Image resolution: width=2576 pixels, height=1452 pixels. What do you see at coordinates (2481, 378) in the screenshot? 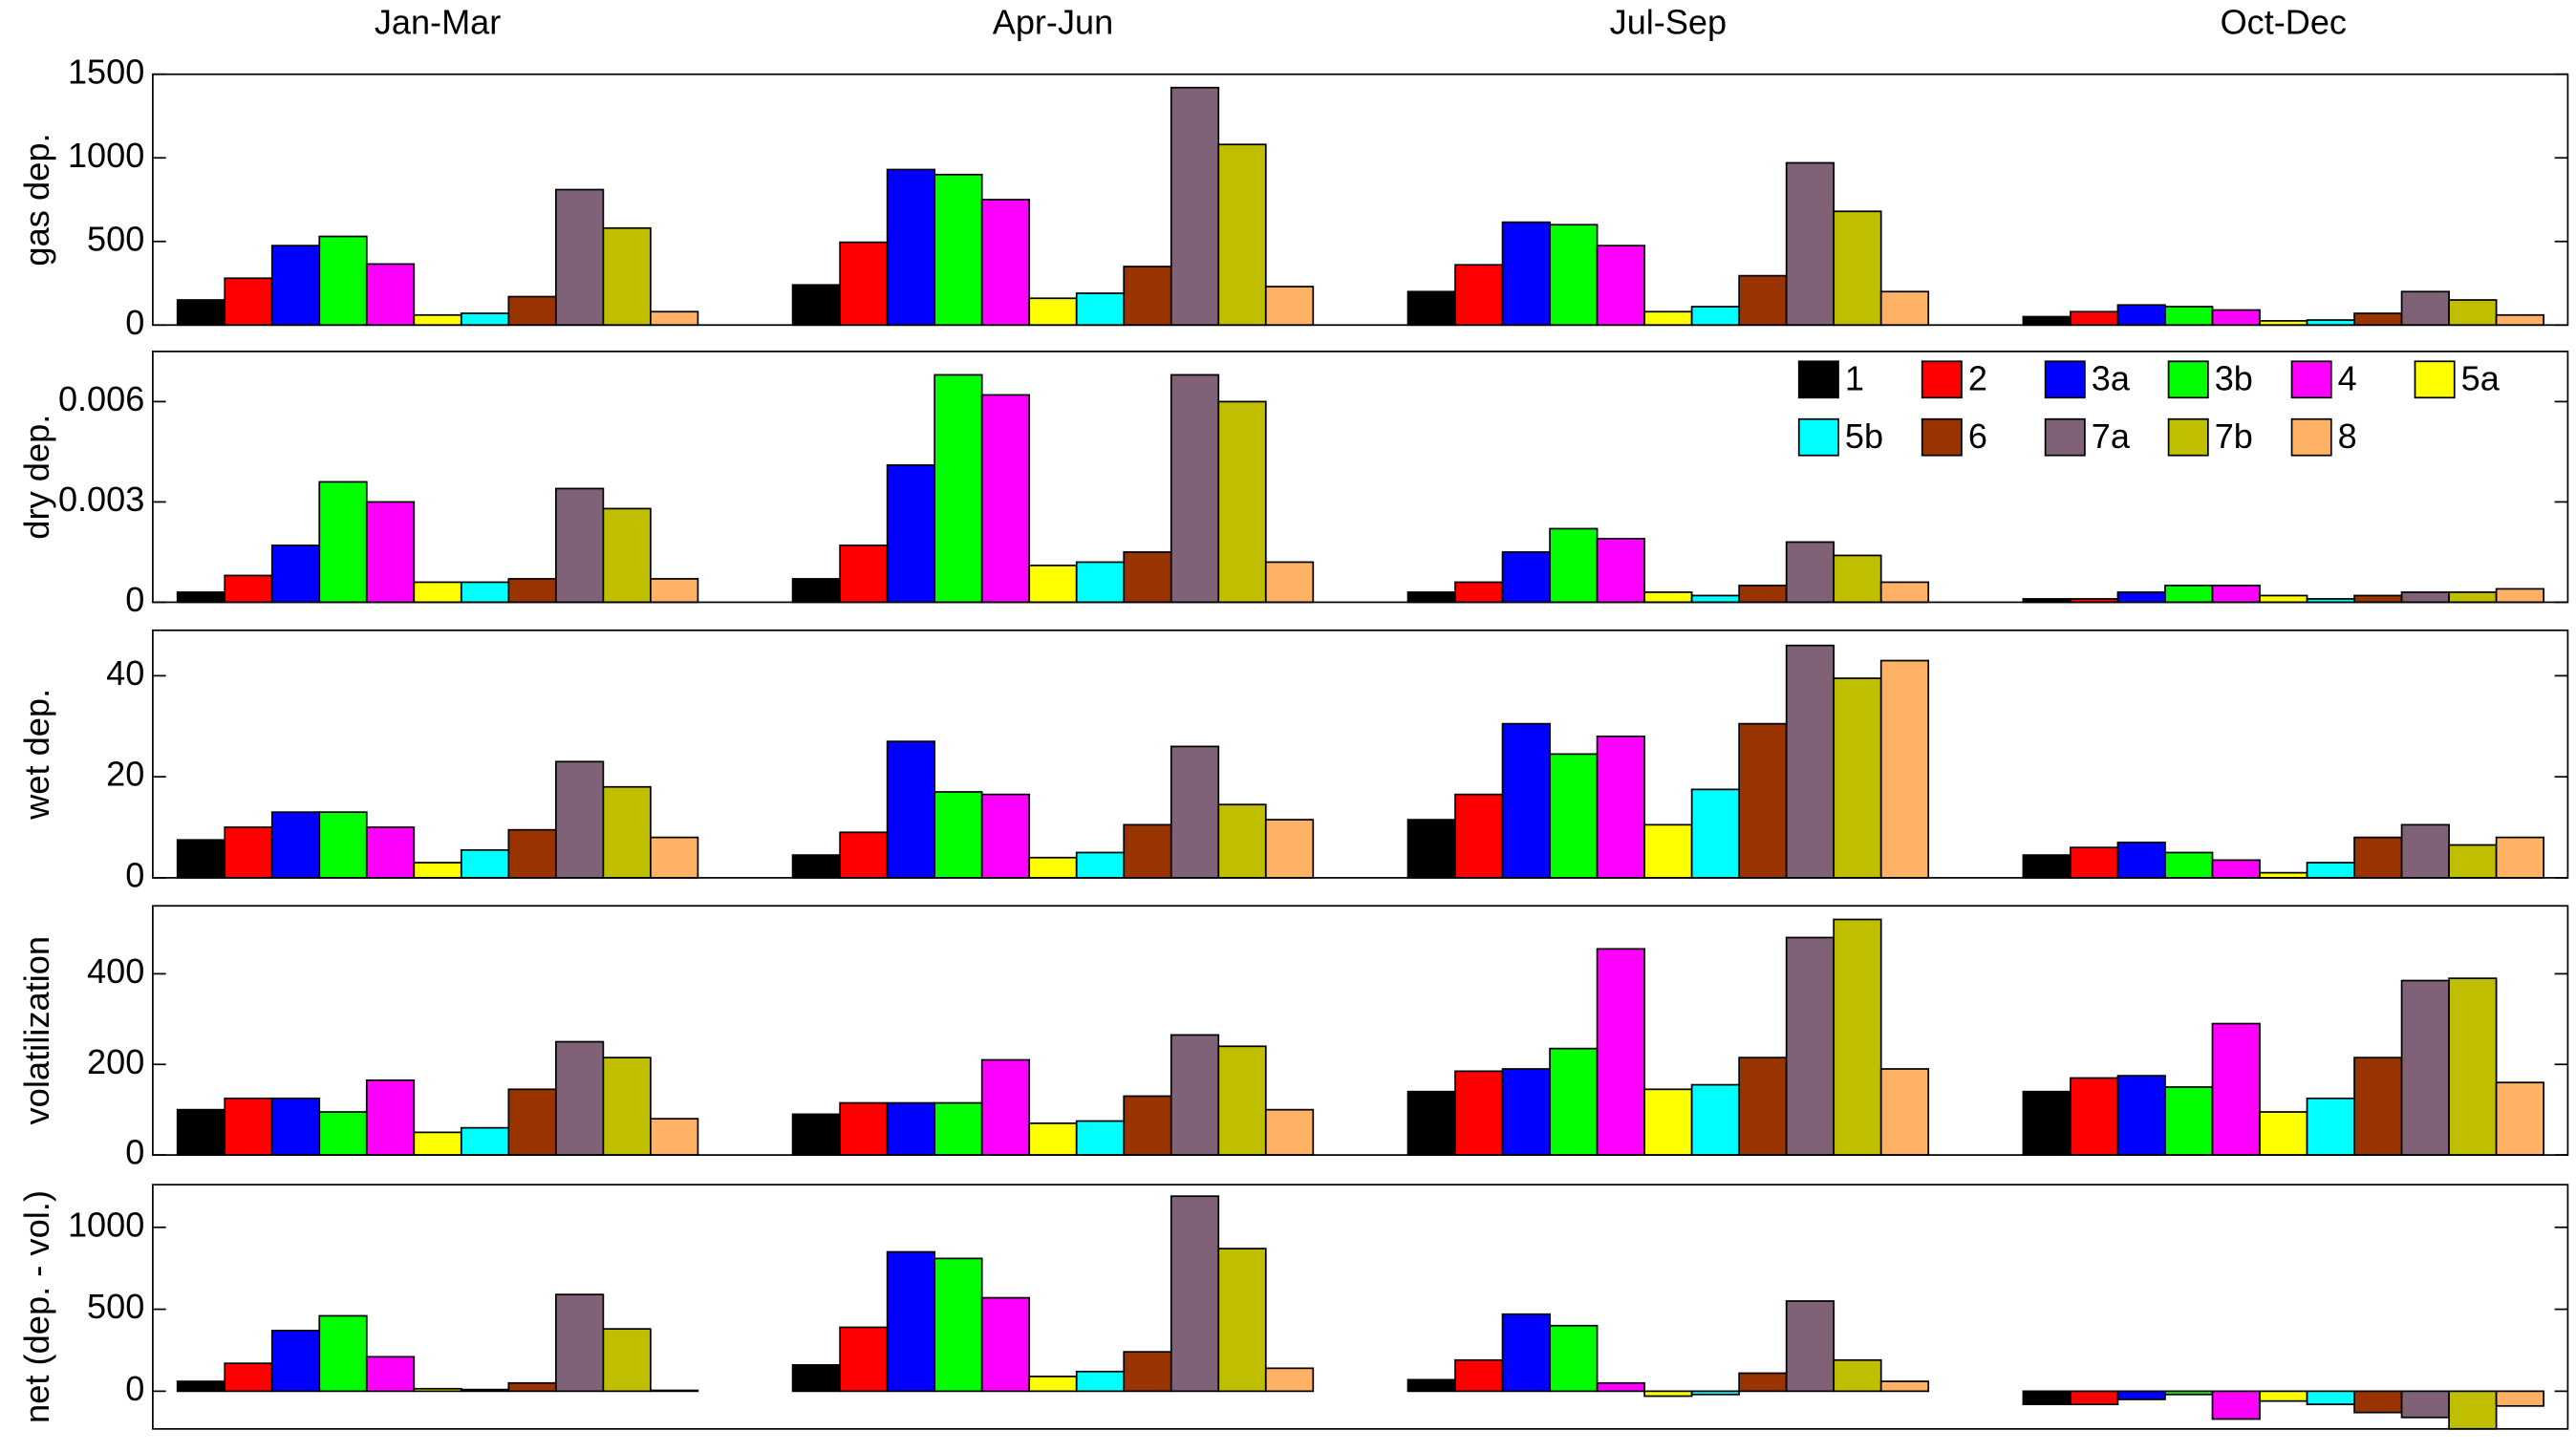
I see `legend-label: 5a` at bounding box center [2481, 378].